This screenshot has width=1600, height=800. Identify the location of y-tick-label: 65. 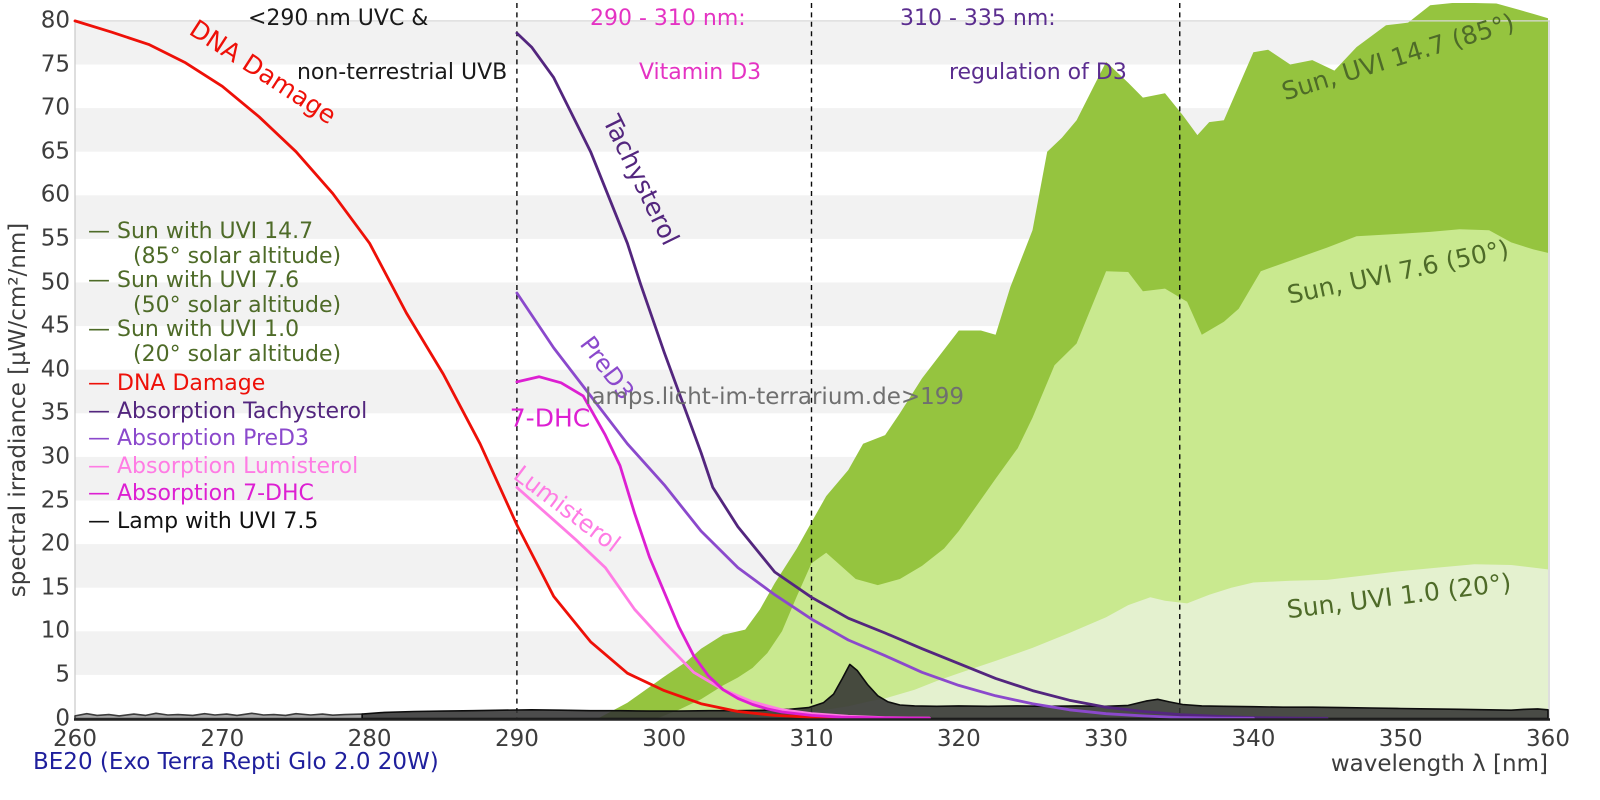
(55, 151).